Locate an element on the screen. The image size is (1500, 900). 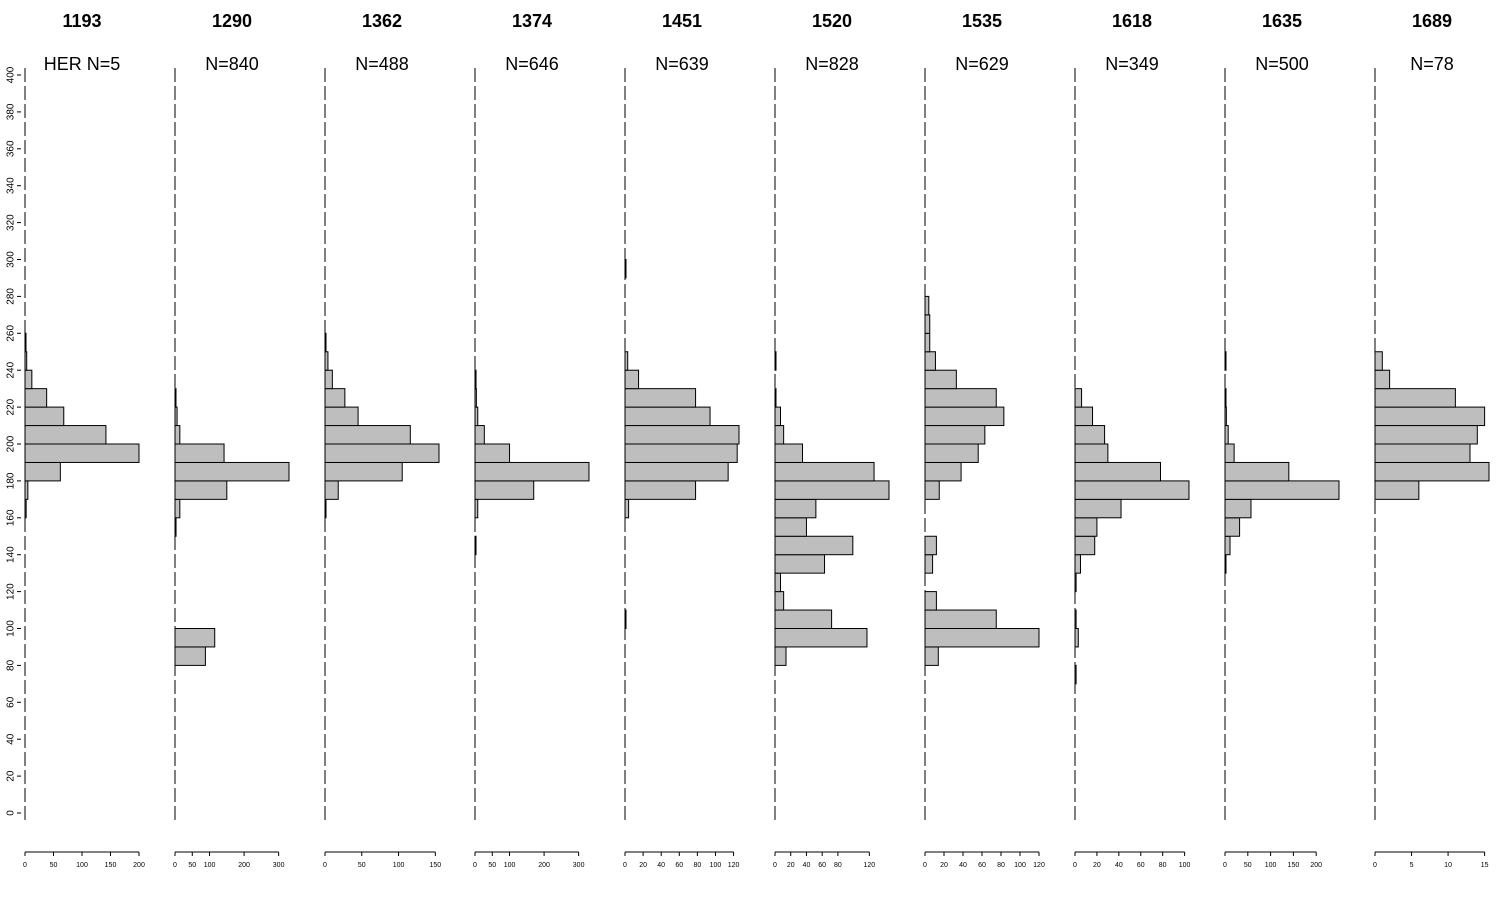
y-tick-label: 320 is located at coordinates (11, 222).